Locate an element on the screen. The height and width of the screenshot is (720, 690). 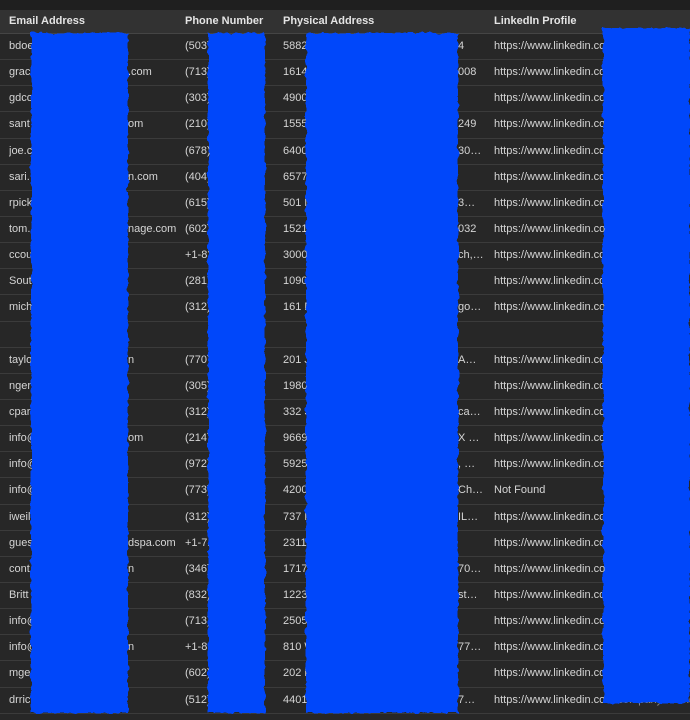
address-cell-tail: 032 is located at coordinates (467, 228).